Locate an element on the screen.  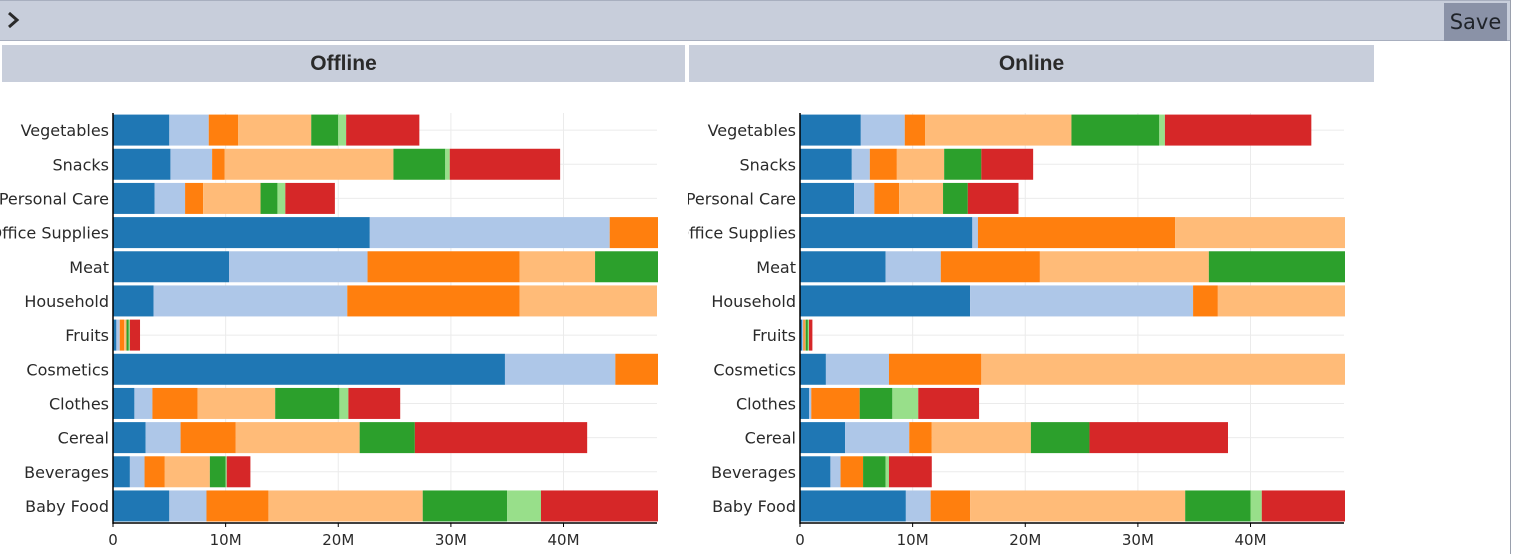
save-button: Save is located at coordinates (1475, 22).